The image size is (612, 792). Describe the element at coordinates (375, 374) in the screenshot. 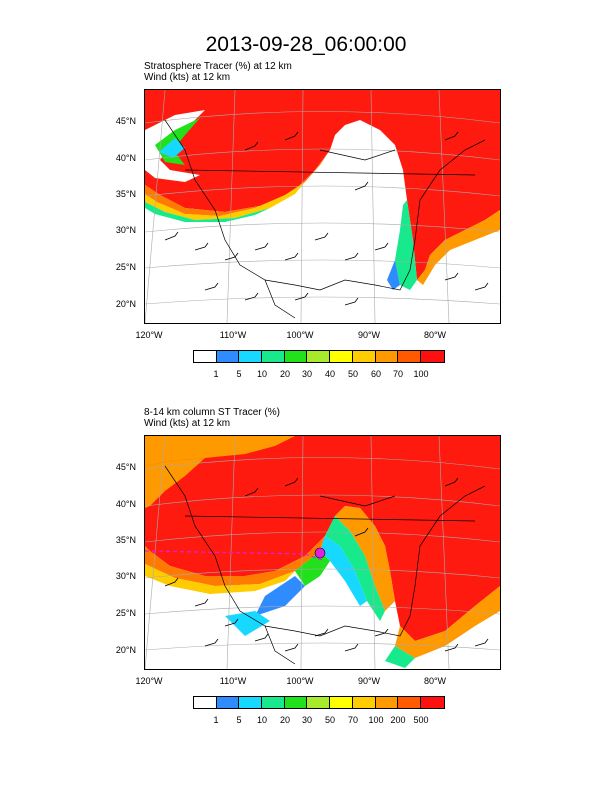

I see `legend-label: 60` at that location.